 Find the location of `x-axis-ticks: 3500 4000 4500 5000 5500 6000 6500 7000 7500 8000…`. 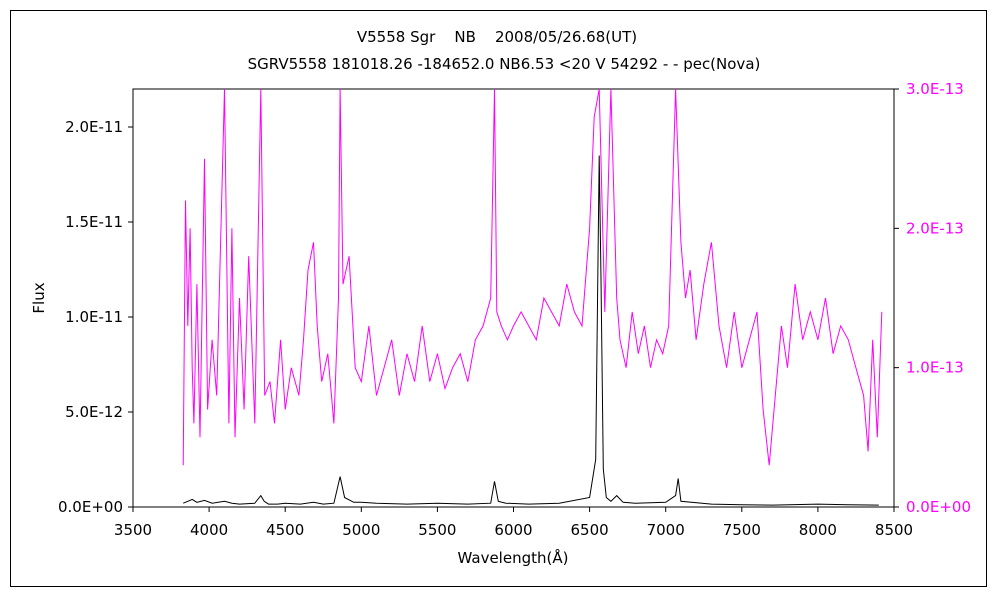

x-axis-ticks: 3500 4000 4500 5000 5500 6000 6500 7000 7500 8000… is located at coordinates (513, 523).